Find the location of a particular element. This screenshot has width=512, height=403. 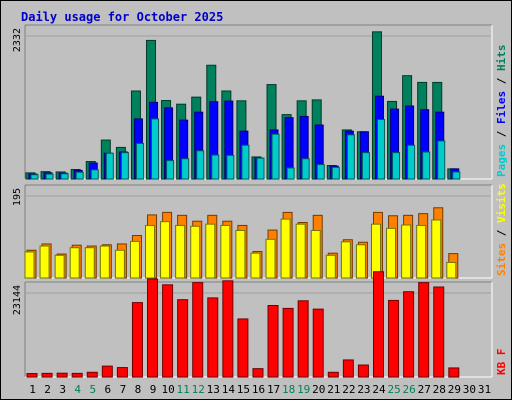

x-tick-label: 18 is located at coordinates (288, 389).